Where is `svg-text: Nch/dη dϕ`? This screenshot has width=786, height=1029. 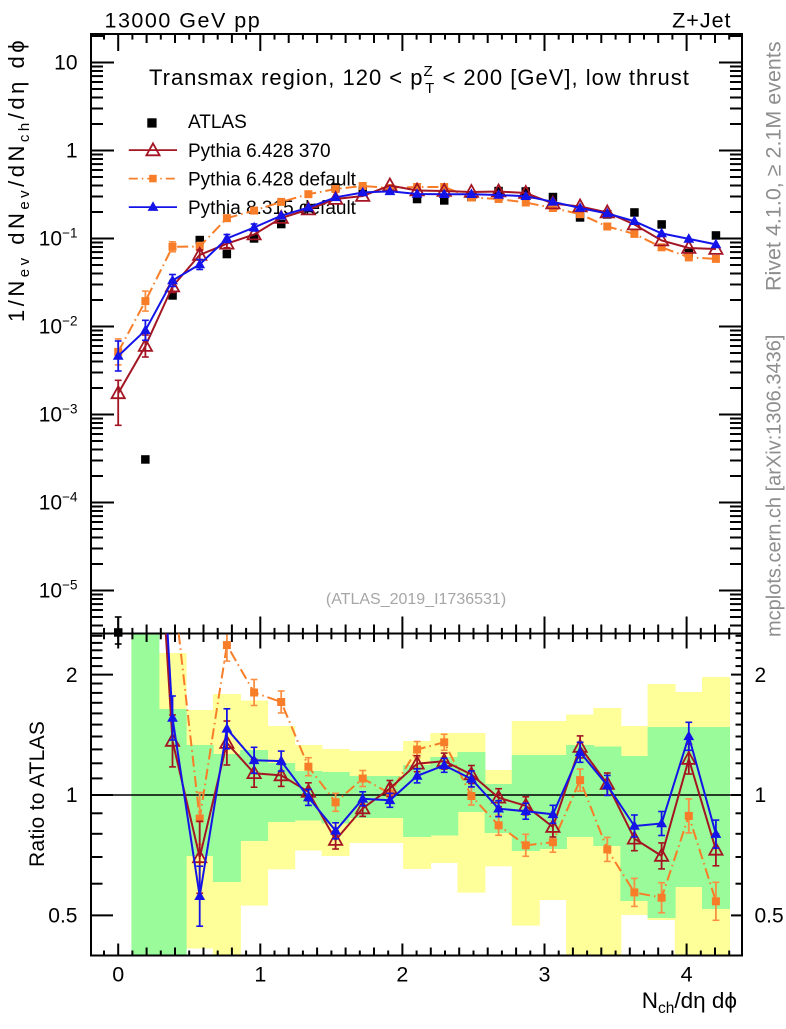
svg-text: Nch/dη dϕ is located at coordinates (689, 1002).